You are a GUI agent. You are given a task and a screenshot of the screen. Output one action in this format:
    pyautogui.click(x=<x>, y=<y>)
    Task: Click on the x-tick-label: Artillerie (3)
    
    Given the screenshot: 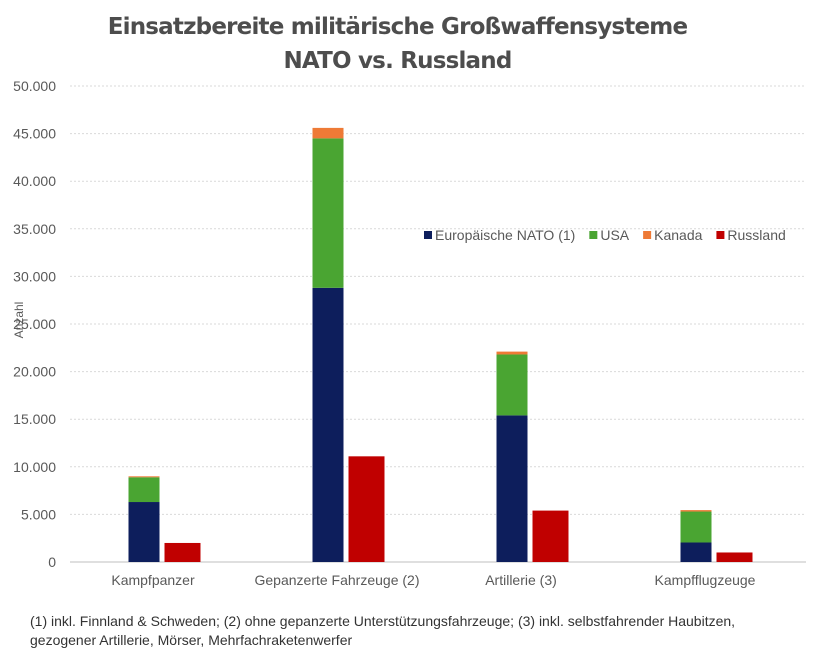 What is the action you would take?
    pyautogui.click(x=521, y=580)
    